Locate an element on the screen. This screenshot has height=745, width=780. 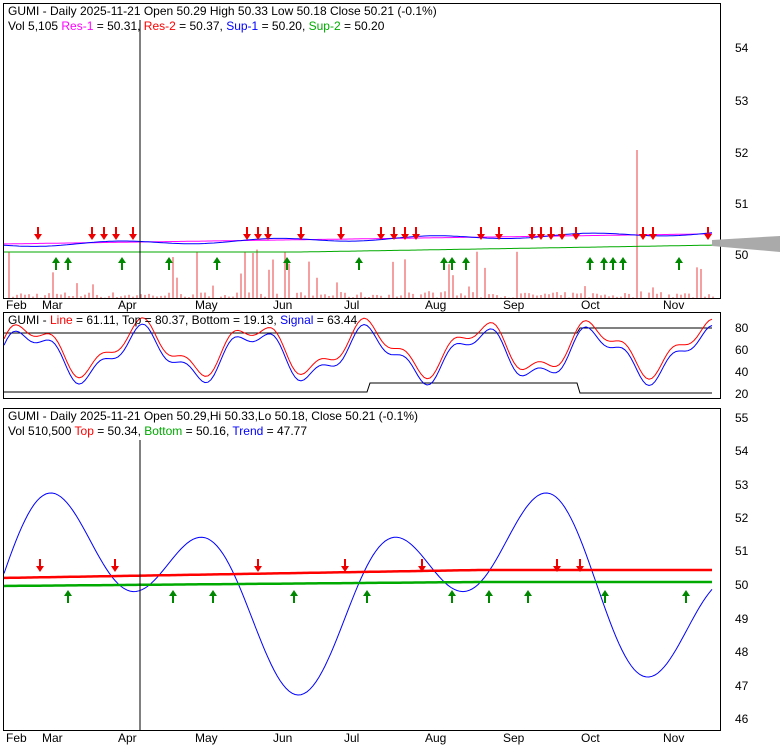
x-tick: Feb is located at coordinates (16, 305).